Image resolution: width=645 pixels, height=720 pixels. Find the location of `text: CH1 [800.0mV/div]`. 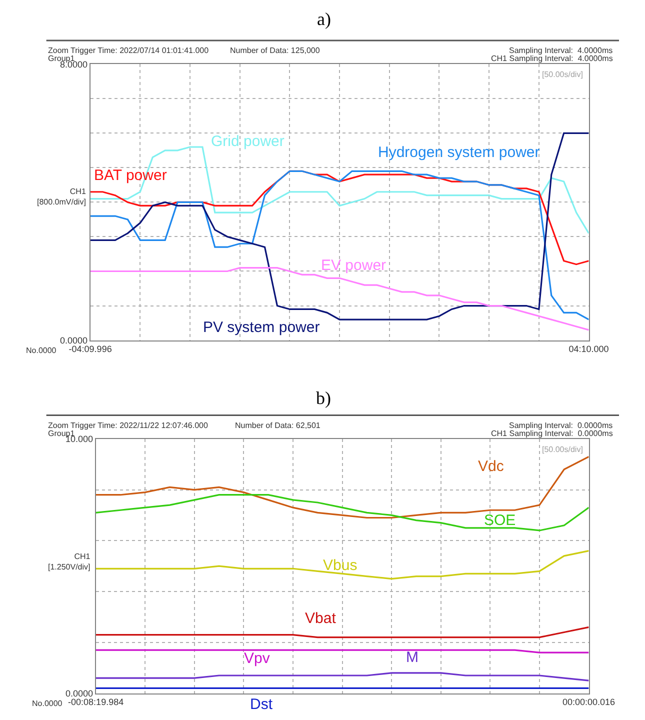

text: CH1 [800.0mV/div] is located at coordinates (61, 196).